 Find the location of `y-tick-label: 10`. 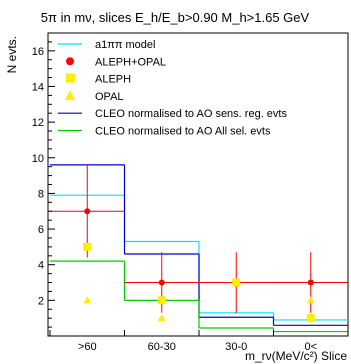

y-tick-label: 10 is located at coordinates (38, 159).